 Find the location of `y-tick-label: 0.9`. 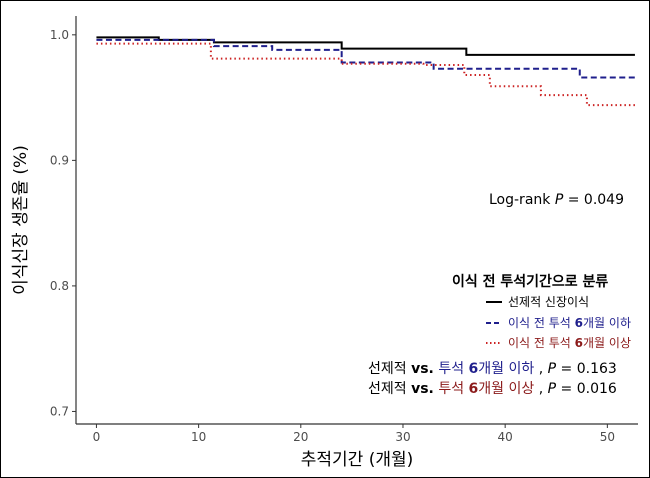

y-tick-label: 0.9 is located at coordinates (59, 160).